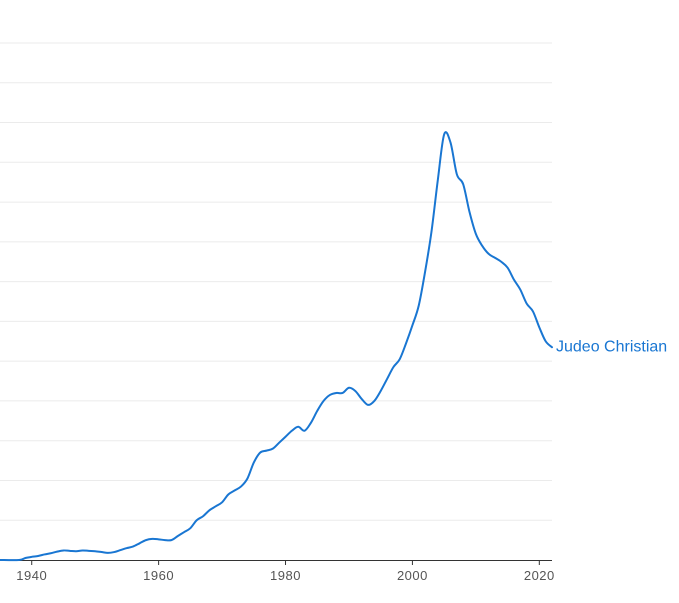 The height and width of the screenshot is (603, 679). What do you see at coordinates (539, 575) in the screenshot?
I see `x-tick-label: 2020` at bounding box center [539, 575].